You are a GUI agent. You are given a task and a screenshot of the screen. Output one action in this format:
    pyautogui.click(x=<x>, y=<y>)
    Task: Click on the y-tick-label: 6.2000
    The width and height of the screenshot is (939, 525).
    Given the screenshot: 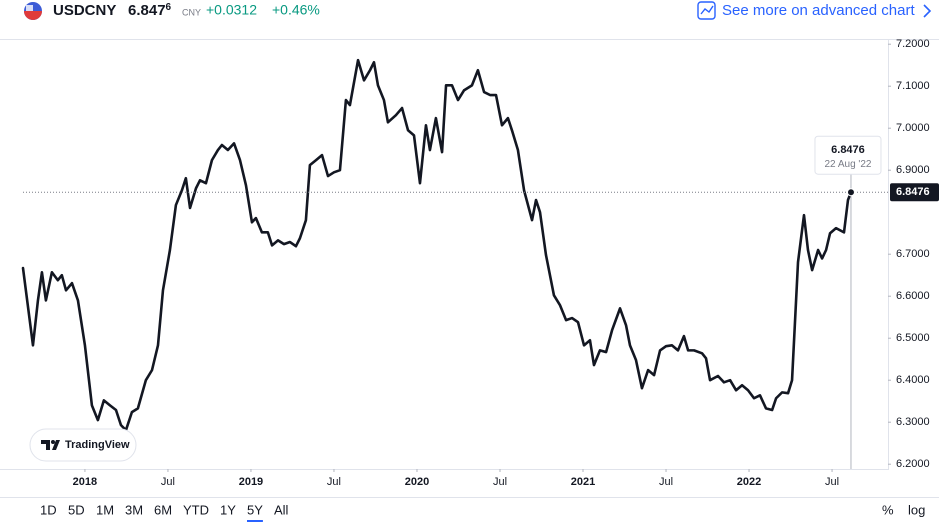 What is the action you would take?
    pyautogui.click(x=913, y=464)
    